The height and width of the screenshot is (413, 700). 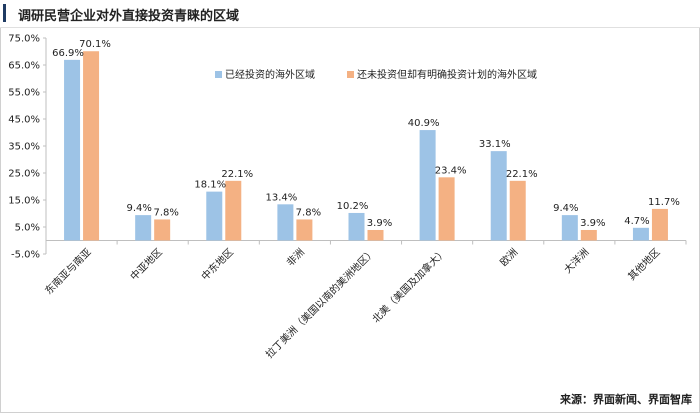 I want to click on category-label: 中东地区, so click(x=216, y=263).